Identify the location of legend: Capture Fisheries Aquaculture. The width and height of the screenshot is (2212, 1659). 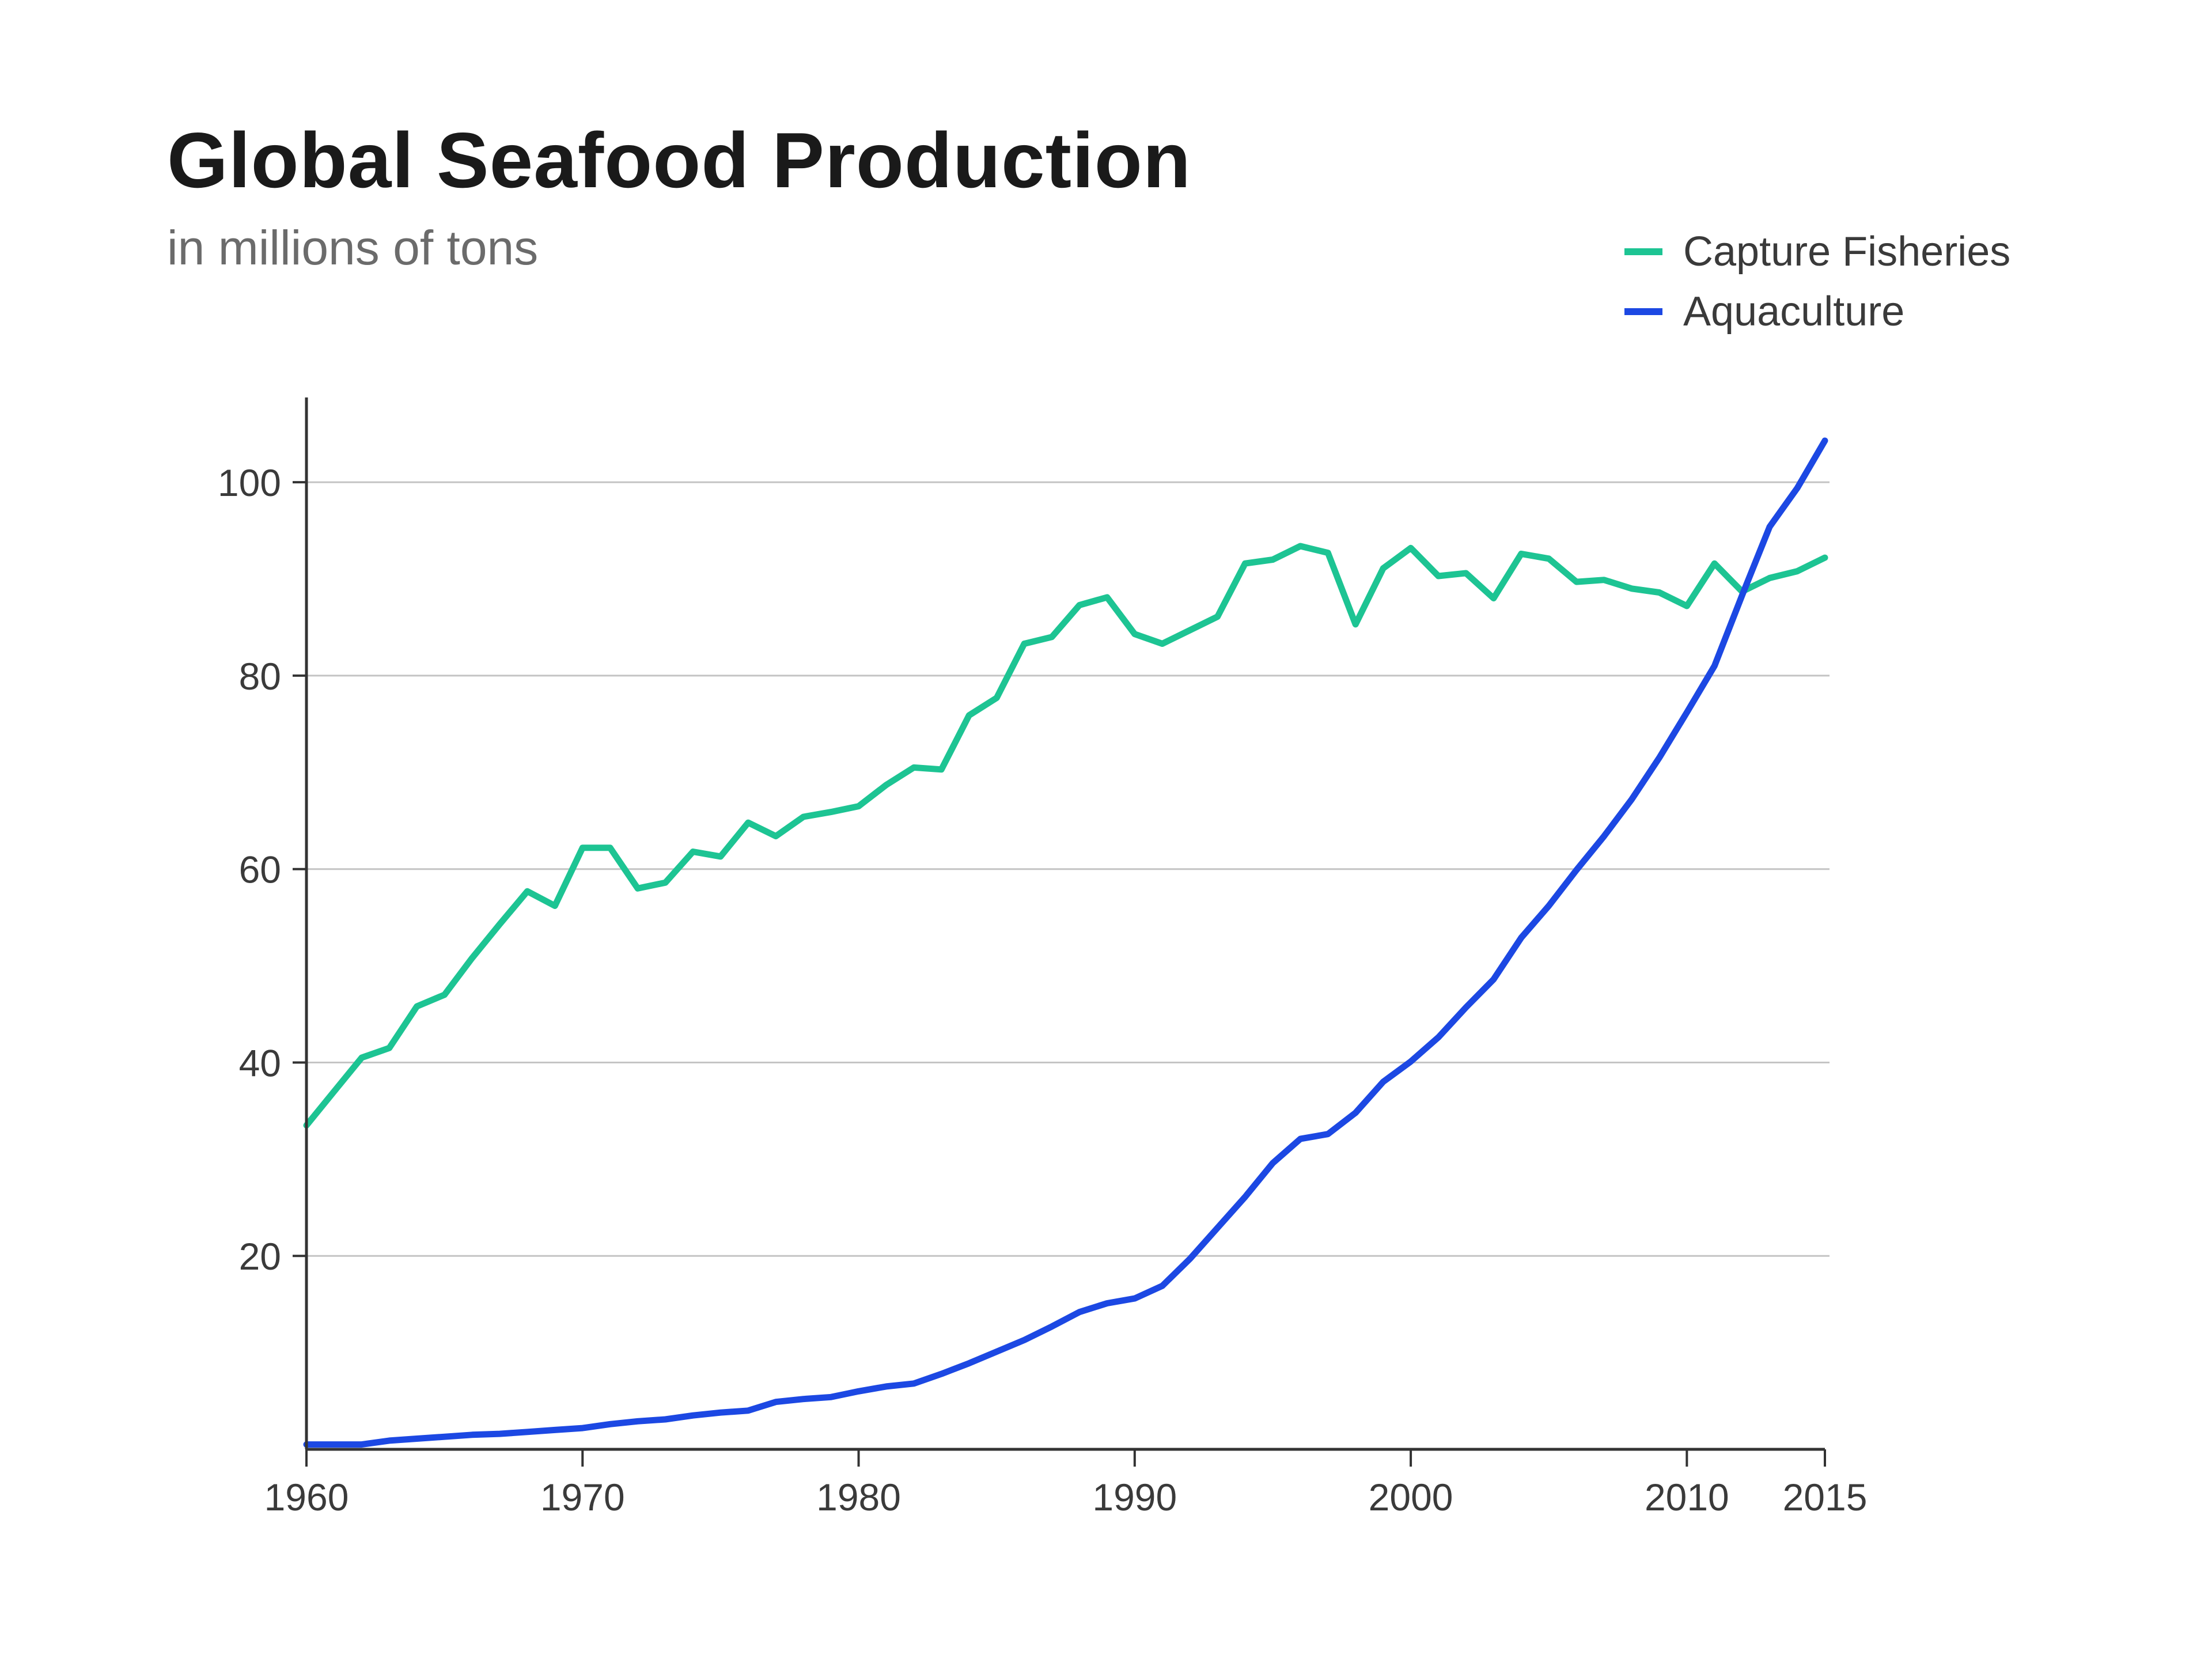
(1817, 282).